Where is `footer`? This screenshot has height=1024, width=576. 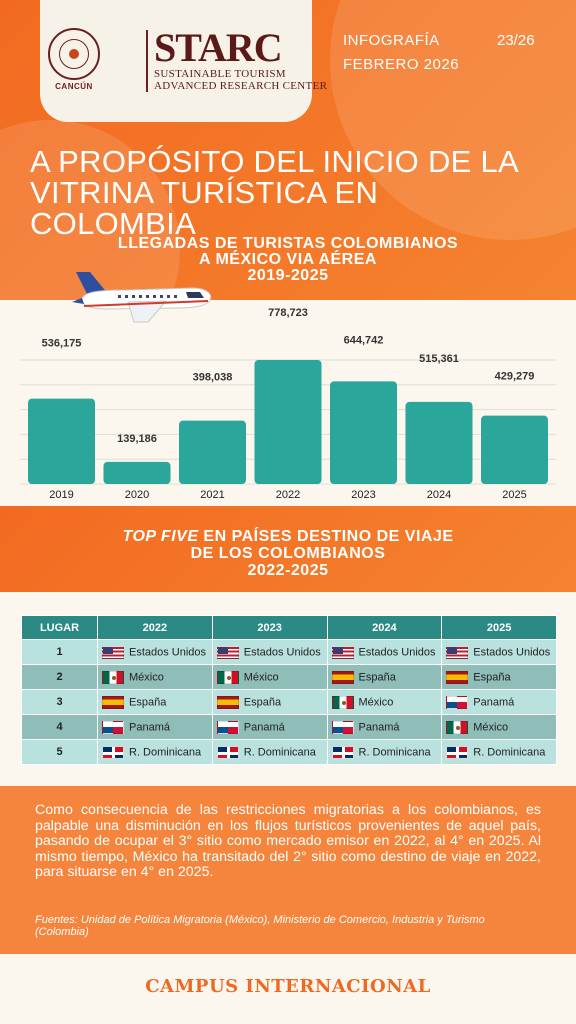 footer is located at coordinates (288, 989).